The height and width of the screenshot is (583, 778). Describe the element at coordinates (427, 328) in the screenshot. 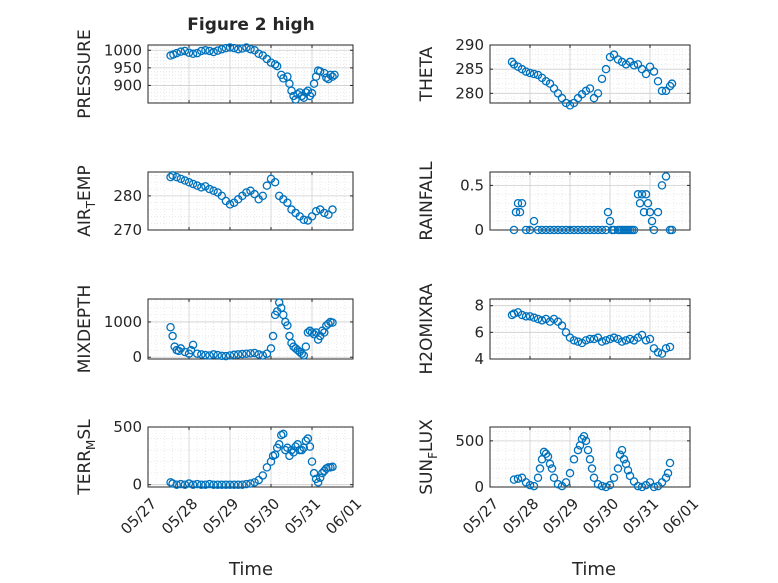

I see `y-axis-label: H2OMIXRA` at that location.